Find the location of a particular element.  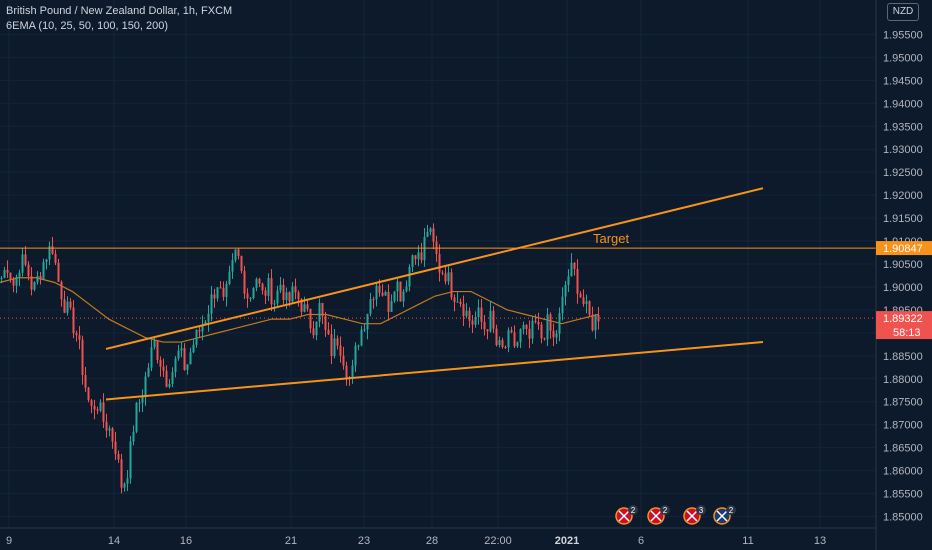

ema-lines is located at coordinates (299, 310).